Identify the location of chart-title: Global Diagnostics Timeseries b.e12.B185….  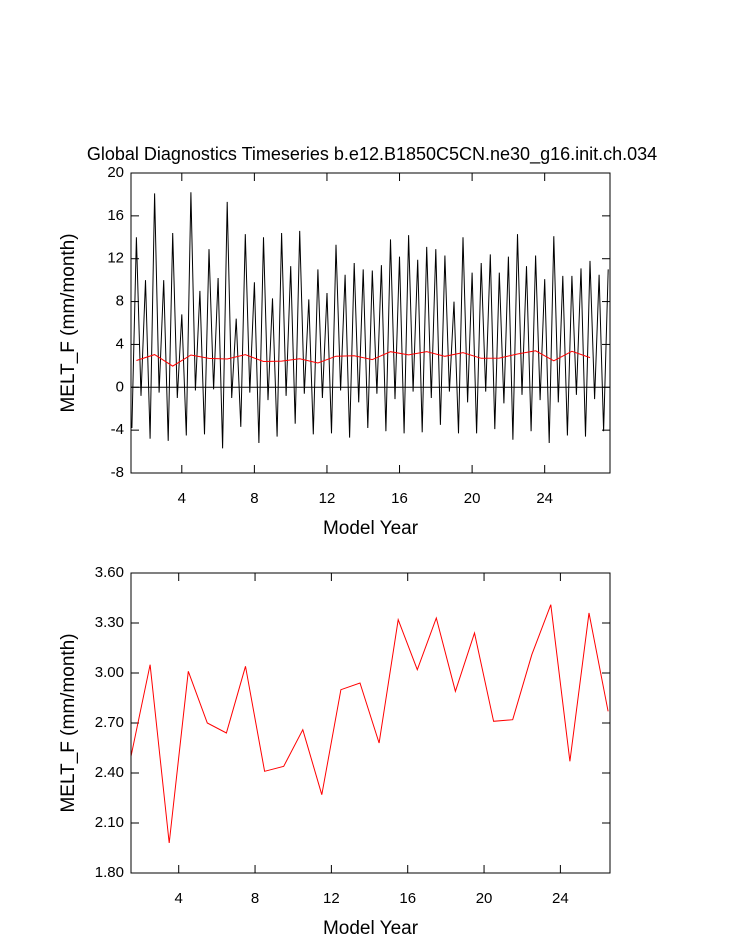
(372, 154).